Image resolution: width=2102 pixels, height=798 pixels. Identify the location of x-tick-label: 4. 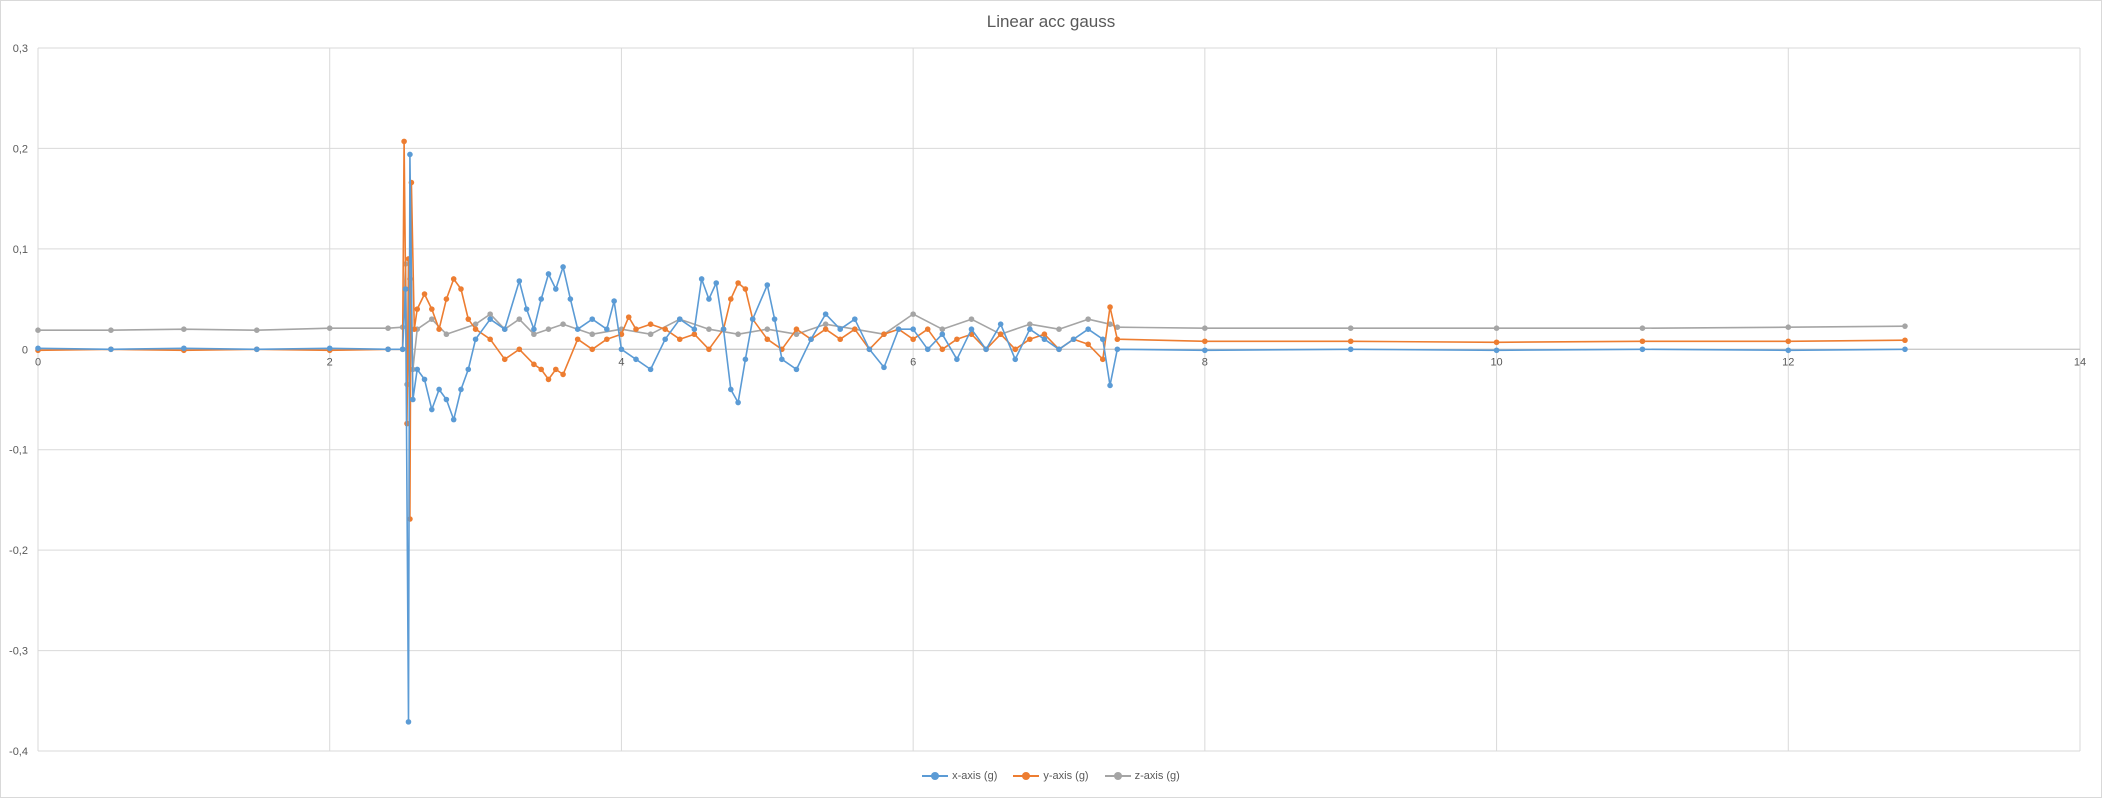
(621, 362).